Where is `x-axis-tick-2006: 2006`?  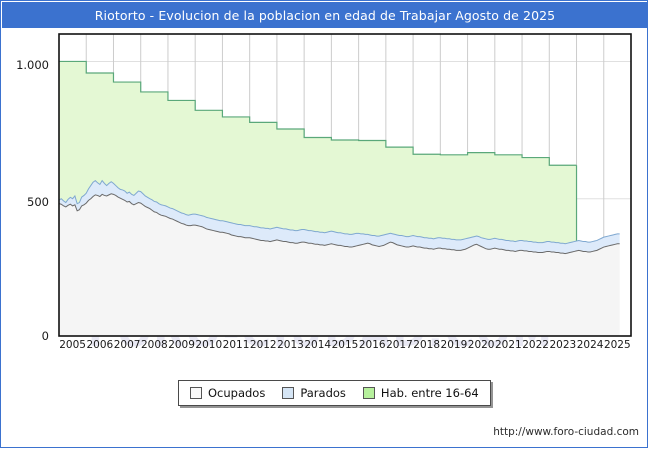 x-axis-tick-2006: 2006 is located at coordinates (100, 345).